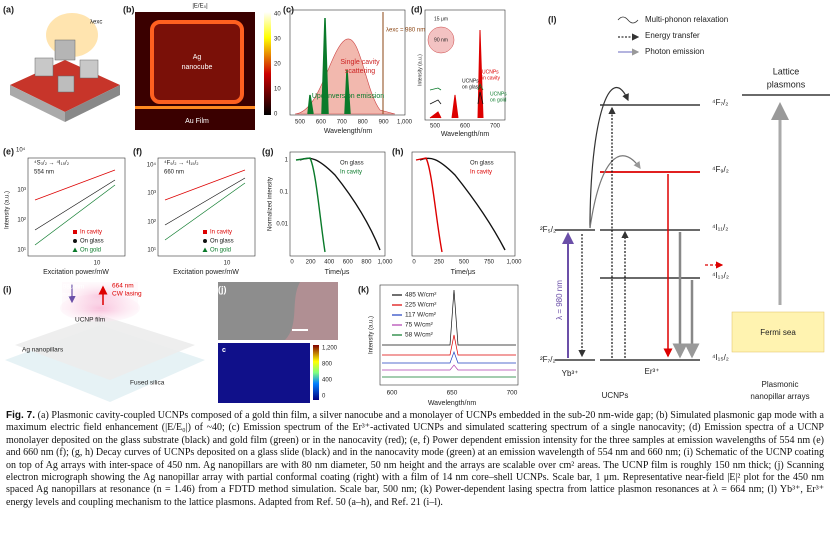 This screenshot has width=830, height=554. Describe the element at coordinates (129, 9) in the screenshot. I see `panel-label: (b)` at that location.